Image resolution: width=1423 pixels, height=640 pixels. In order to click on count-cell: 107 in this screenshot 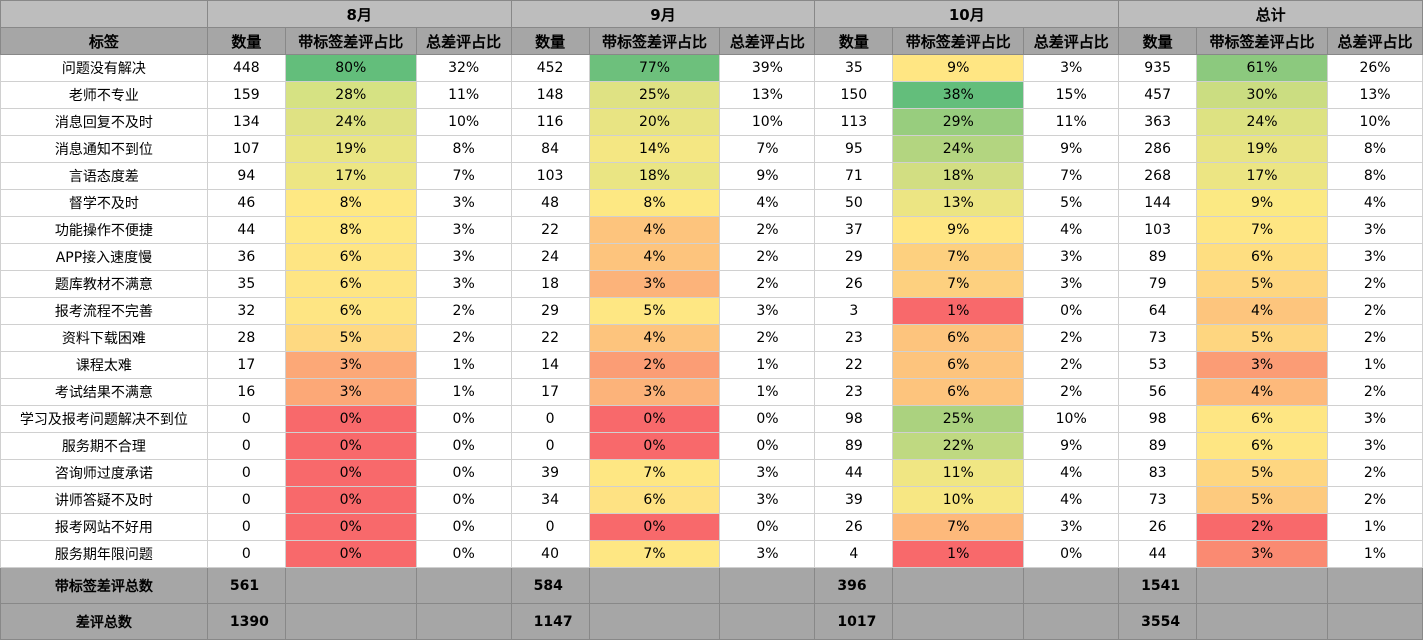, I will do `click(246, 149)`.